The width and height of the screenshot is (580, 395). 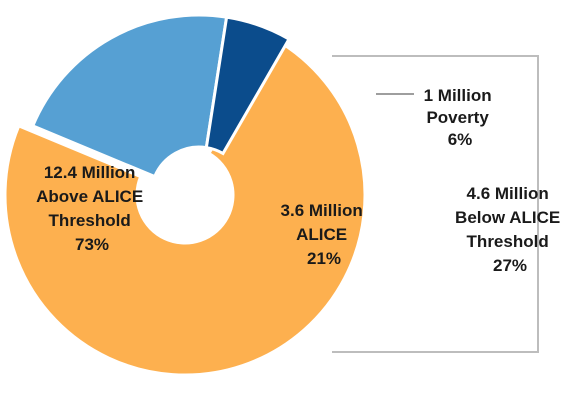 I want to click on label-alice-line-3: 21%, so click(x=324, y=258).